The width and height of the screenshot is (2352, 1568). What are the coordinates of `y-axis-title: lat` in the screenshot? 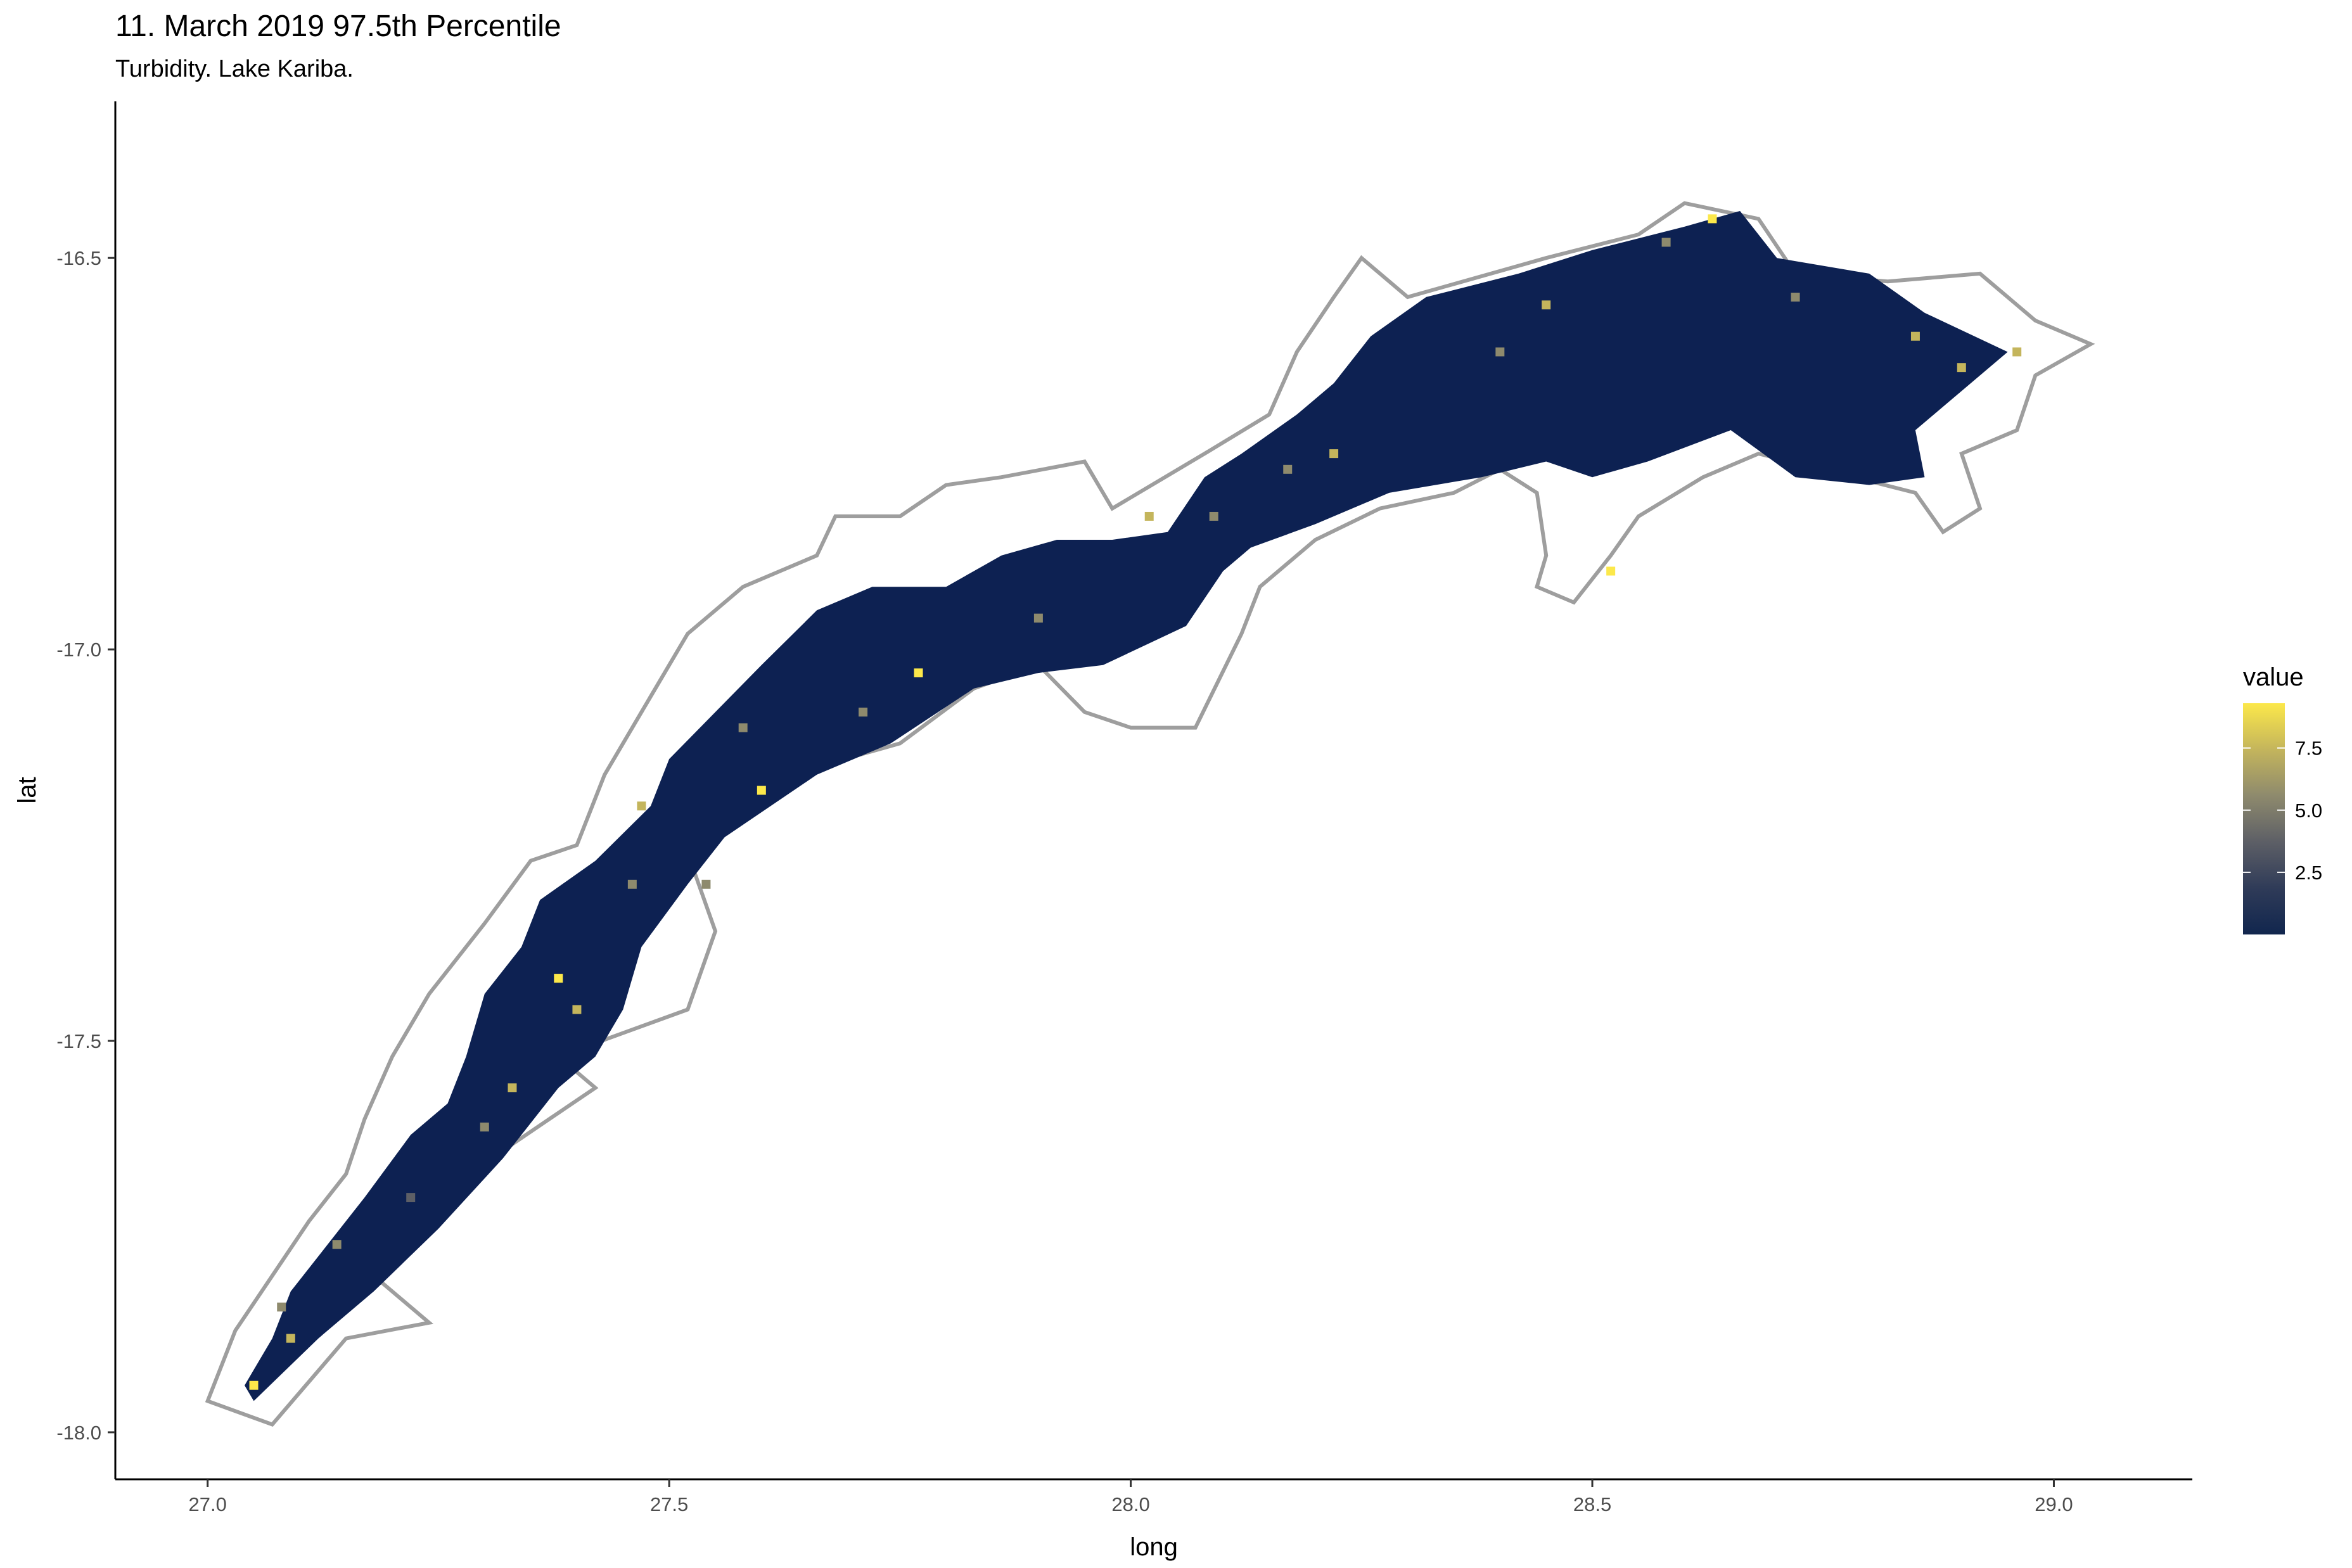 It's located at (27, 790).